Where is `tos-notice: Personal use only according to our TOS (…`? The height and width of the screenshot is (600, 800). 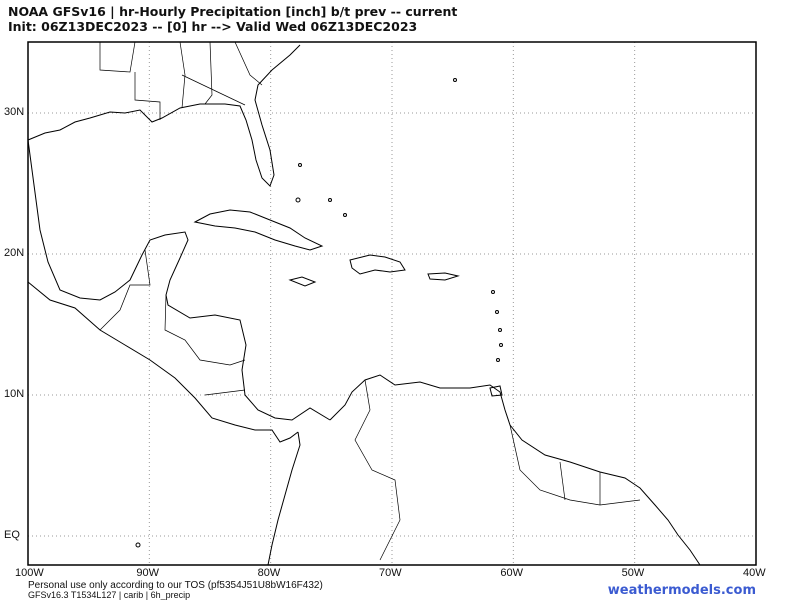
tos-notice: Personal use only according to our TOS (… is located at coordinates (175, 585).